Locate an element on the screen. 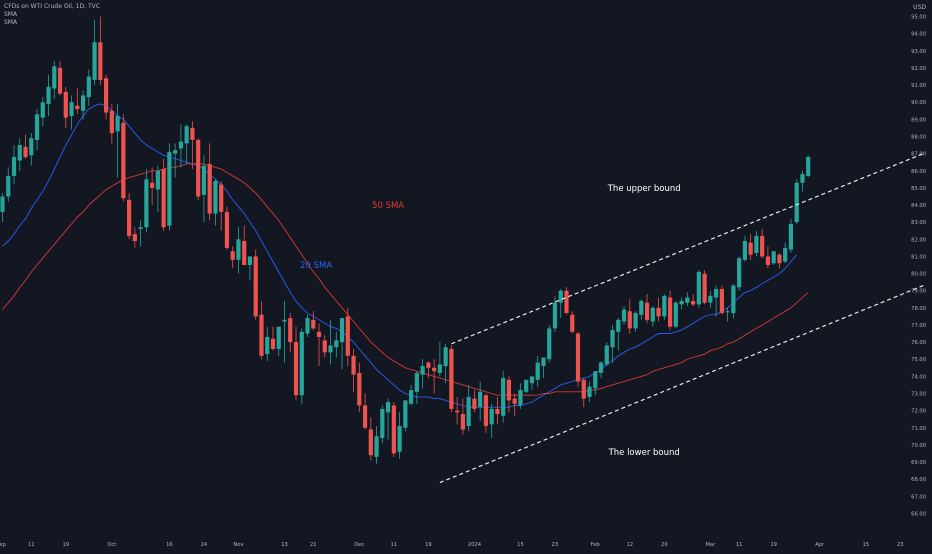 The width and height of the screenshot is (932, 554). y-tick-label: 85.00 is located at coordinates (918, 189).